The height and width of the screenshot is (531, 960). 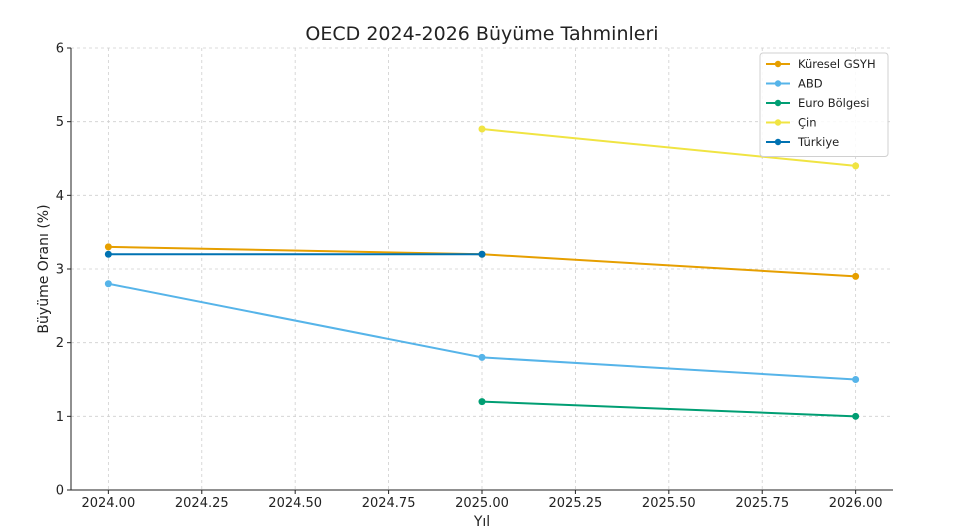 What do you see at coordinates (295, 503) in the screenshot?
I see `x-tick-label: 2024.50` at bounding box center [295, 503].